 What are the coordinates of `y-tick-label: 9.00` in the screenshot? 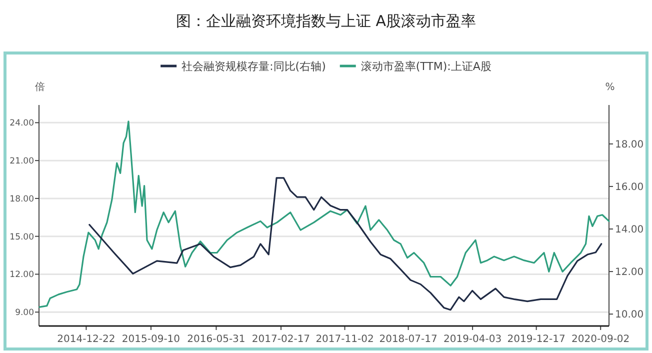 It's located at (24, 313).